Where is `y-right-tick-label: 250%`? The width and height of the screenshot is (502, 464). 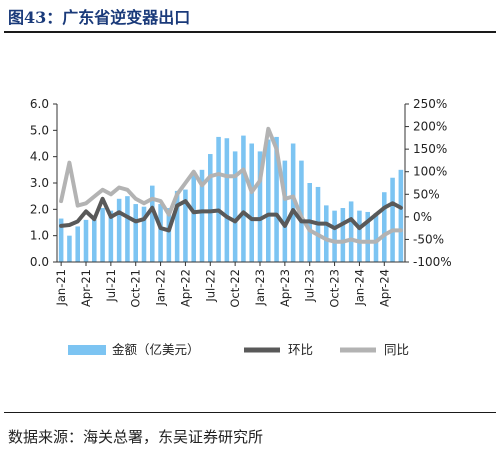
y-right-tick-label: 250% is located at coordinates (430, 104).